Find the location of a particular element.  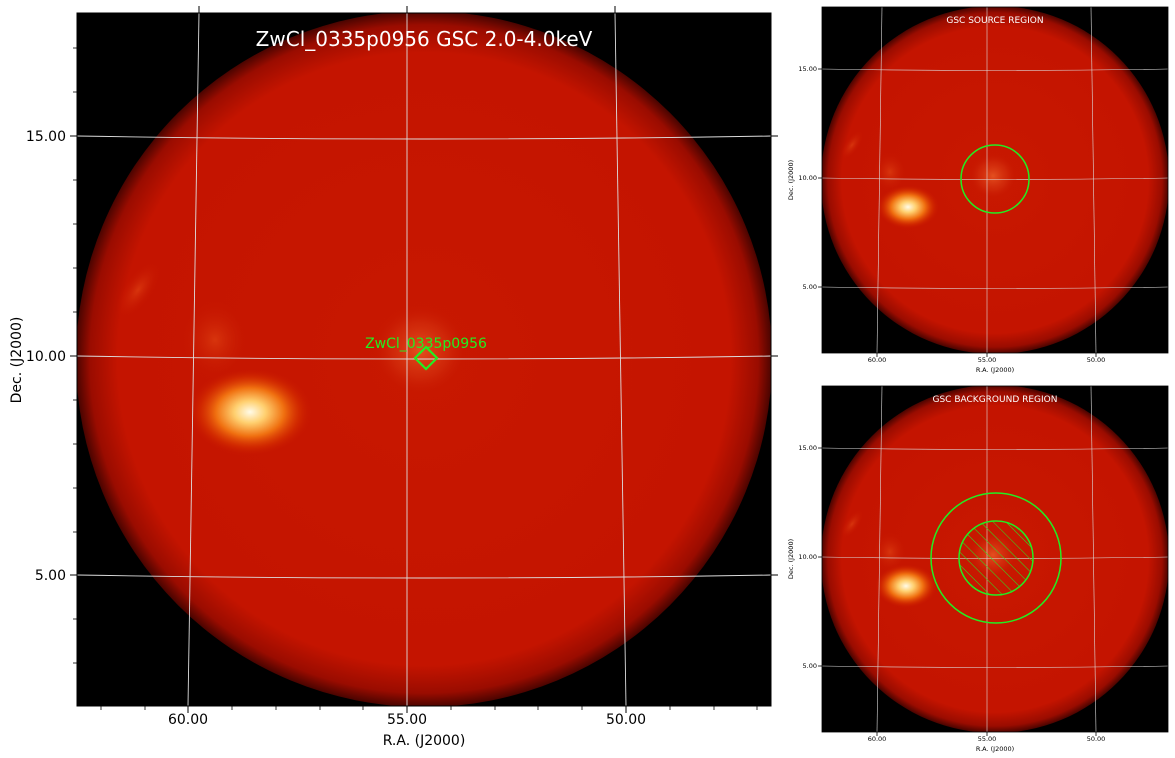

main-bright-source is located at coordinates (250, 412).